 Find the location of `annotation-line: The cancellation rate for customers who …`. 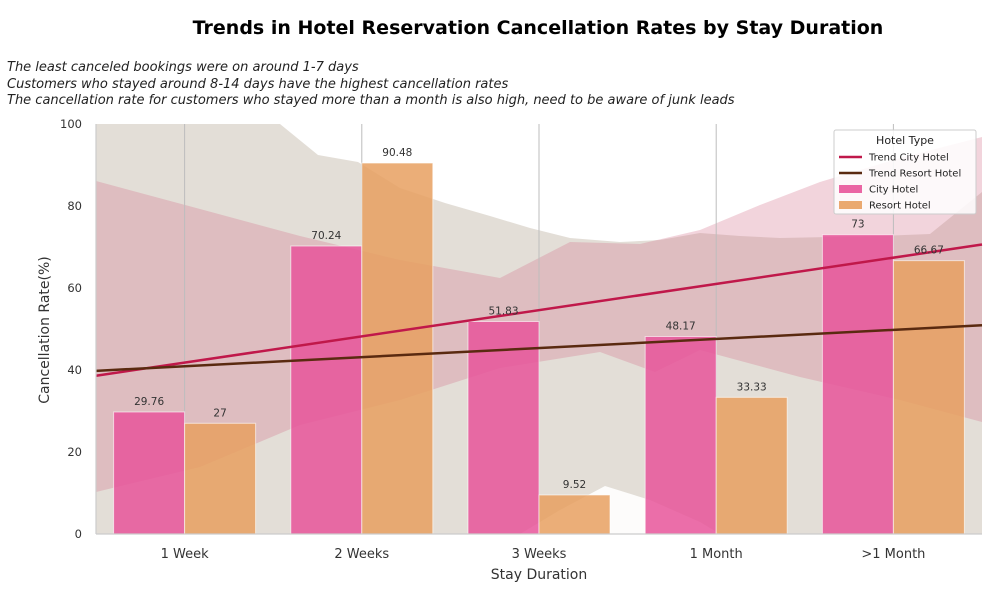

annotation-line: The cancellation rate for customers who … is located at coordinates (371, 100).